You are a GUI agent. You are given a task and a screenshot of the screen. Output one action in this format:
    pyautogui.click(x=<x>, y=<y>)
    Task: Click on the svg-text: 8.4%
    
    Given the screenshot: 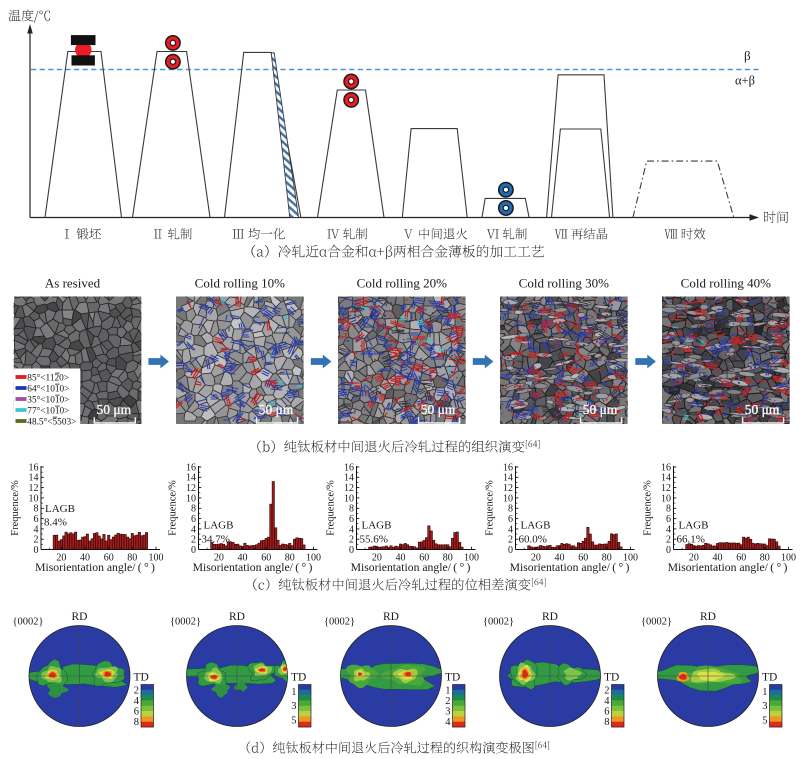 What is the action you would take?
    pyautogui.click(x=55, y=523)
    